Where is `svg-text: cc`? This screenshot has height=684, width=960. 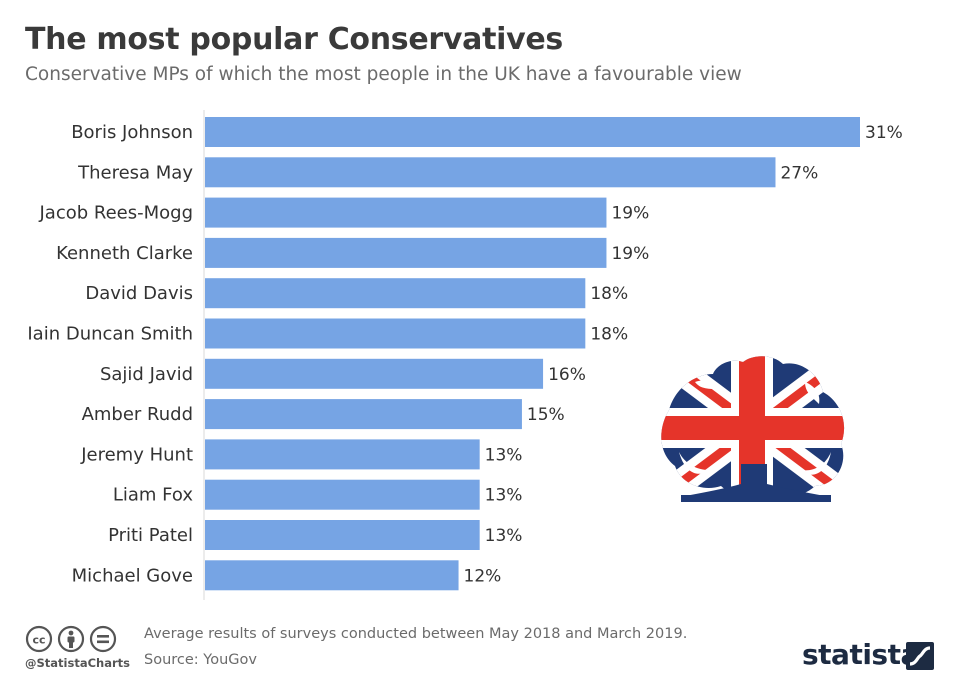
svg-text: cc is located at coordinates (38, 640).